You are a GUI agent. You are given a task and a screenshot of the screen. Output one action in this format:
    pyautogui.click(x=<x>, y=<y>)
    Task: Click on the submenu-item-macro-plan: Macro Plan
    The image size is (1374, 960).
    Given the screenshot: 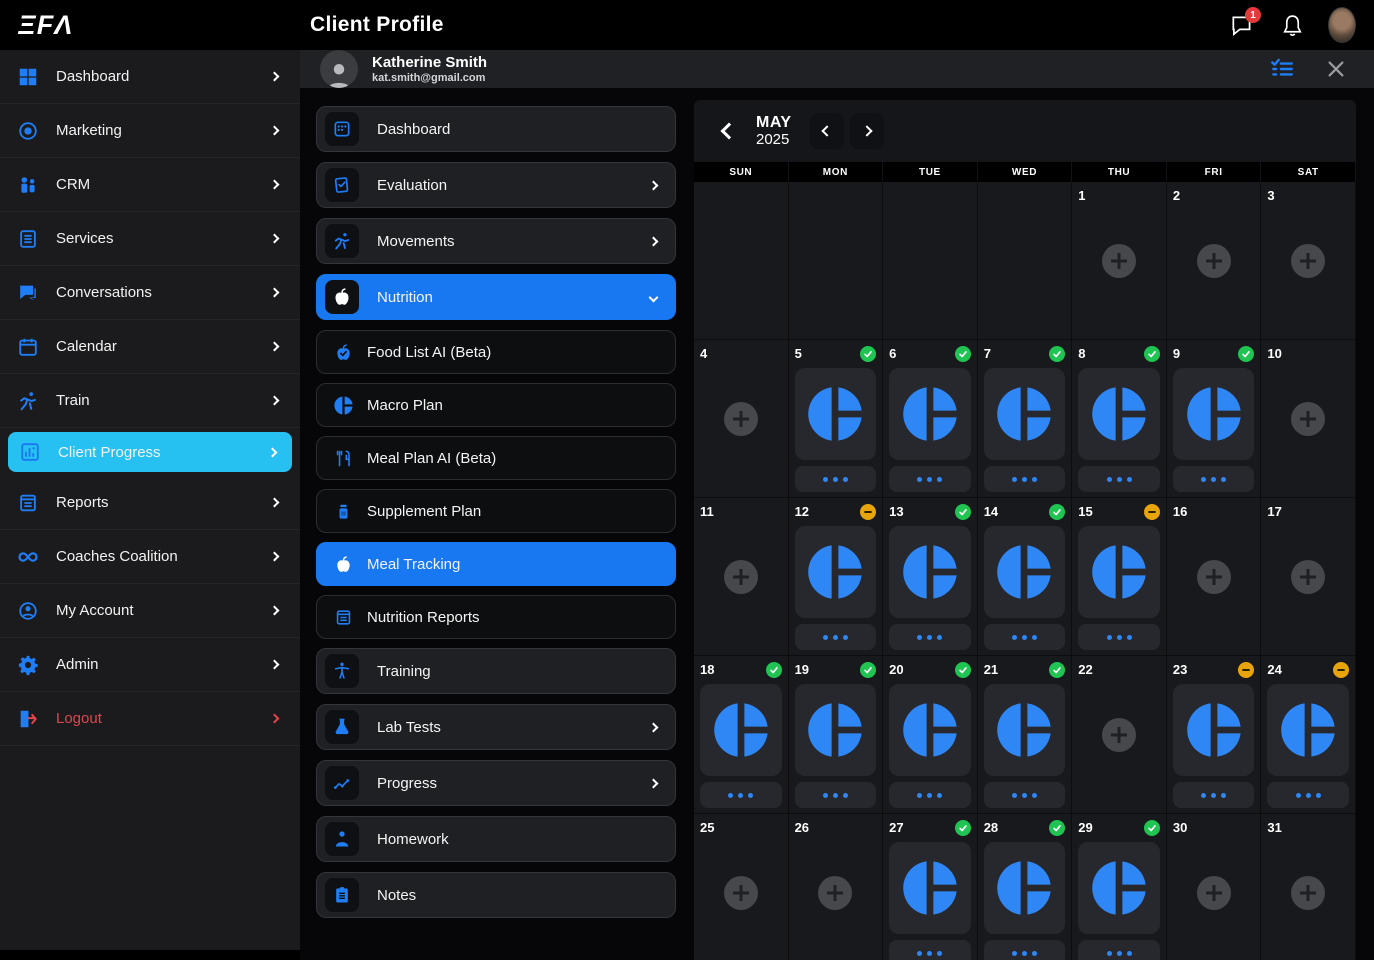 What is the action you would take?
    pyautogui.click(x=496, y=405)
    